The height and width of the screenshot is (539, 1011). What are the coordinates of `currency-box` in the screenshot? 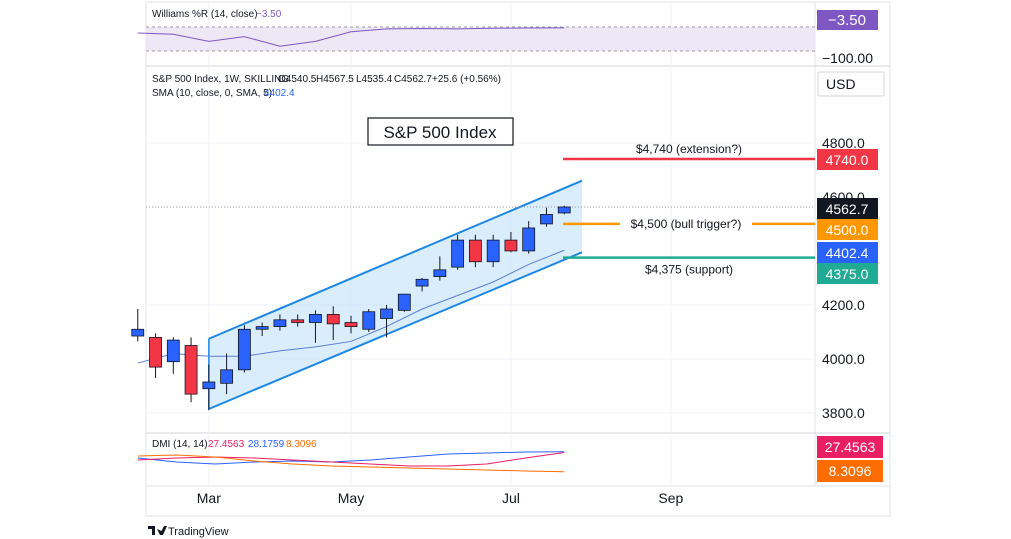 It's located at (851, 84).